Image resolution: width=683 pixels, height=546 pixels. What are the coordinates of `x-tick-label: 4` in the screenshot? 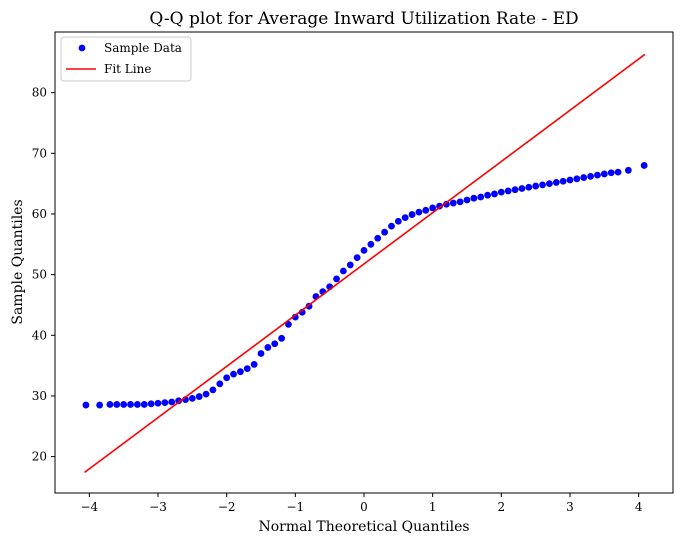 It's located at (639, 507).